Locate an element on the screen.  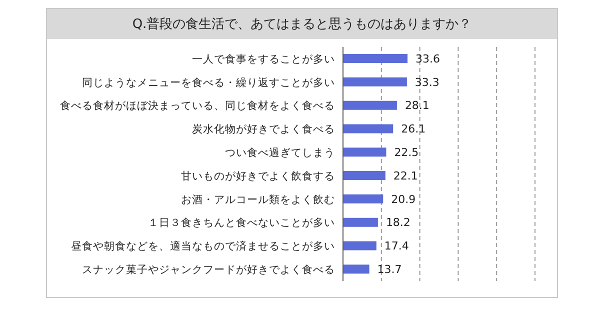
y-tick-label: 一人で食事をすることが多い is located at coordinates (263, 59).